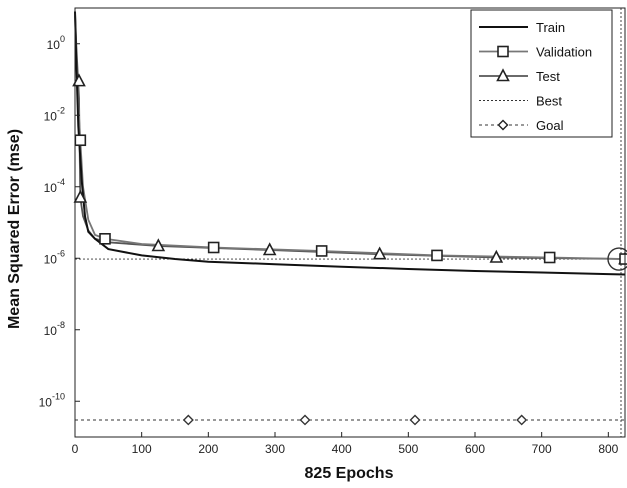  What do you see at coordinates (349, 473) in the screenshot?
I see `x-axis-title: 825 Epochs` at bounding box center [349, 473].